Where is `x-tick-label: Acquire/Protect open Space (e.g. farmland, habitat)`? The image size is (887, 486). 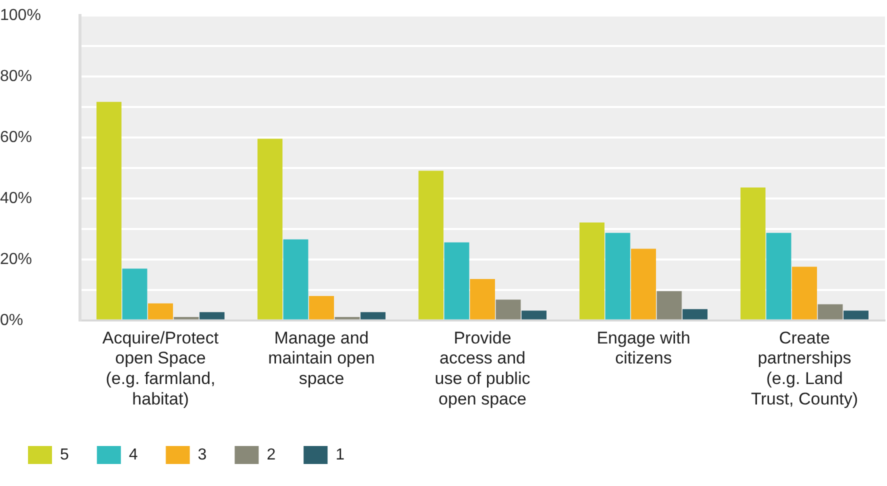 x-tick-label: Acquire/Protect open Space (e.g. farmland, habitat) is located at coordinates (160, 368).